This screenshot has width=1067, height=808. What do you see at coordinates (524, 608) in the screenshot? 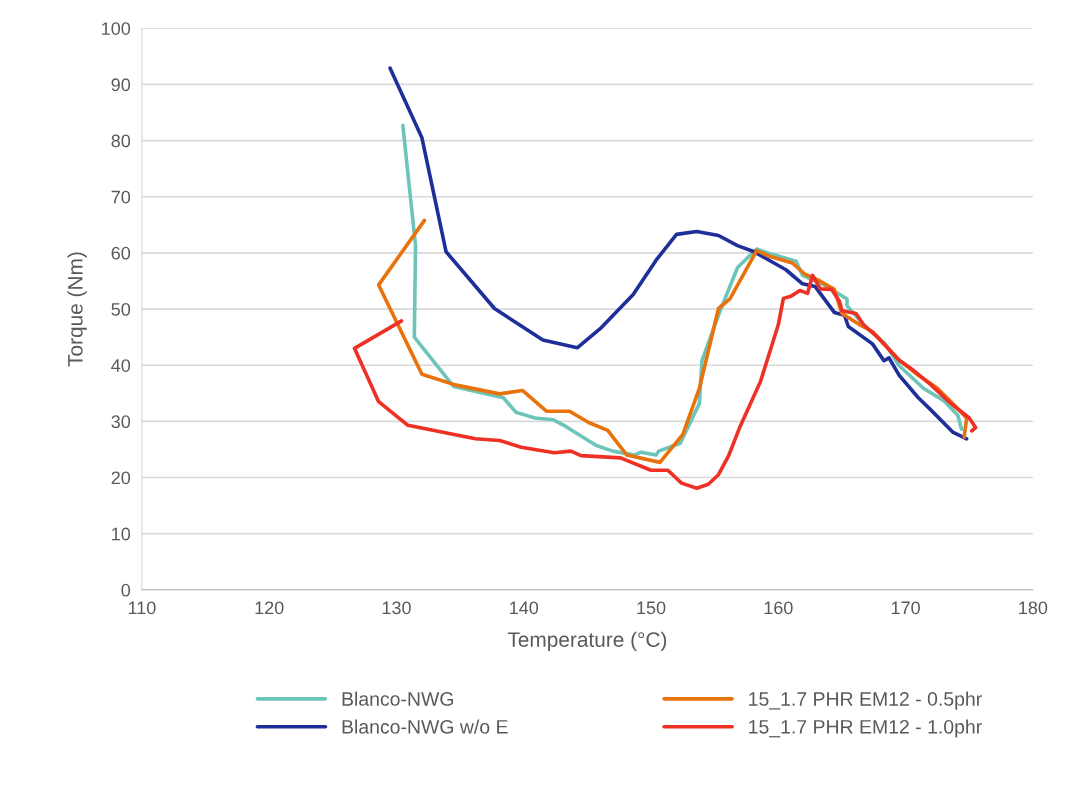
I see `x-tick-label: 140` at bounding box center [524, 608].